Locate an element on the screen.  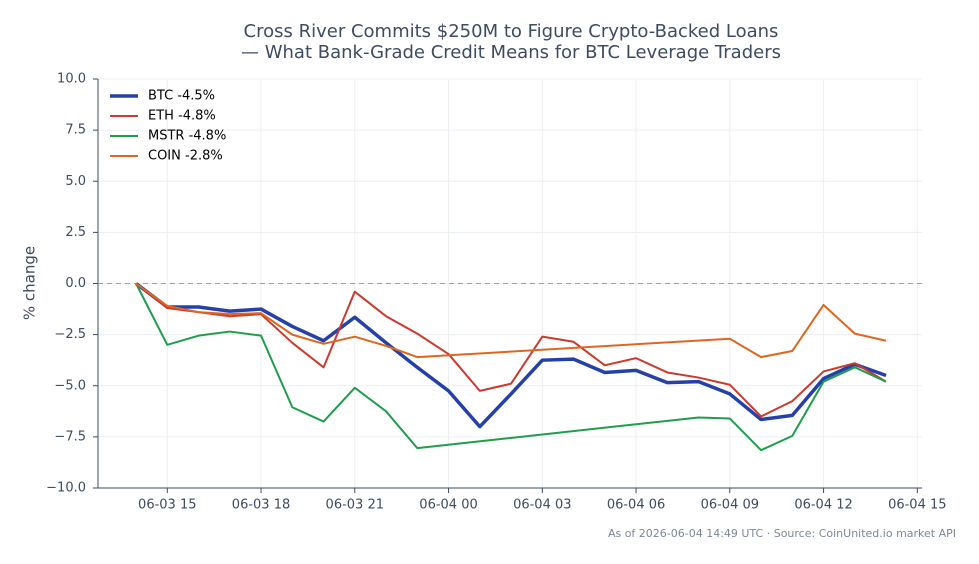
y-tick-label: 5.0 is located at coordinates (75, 181).